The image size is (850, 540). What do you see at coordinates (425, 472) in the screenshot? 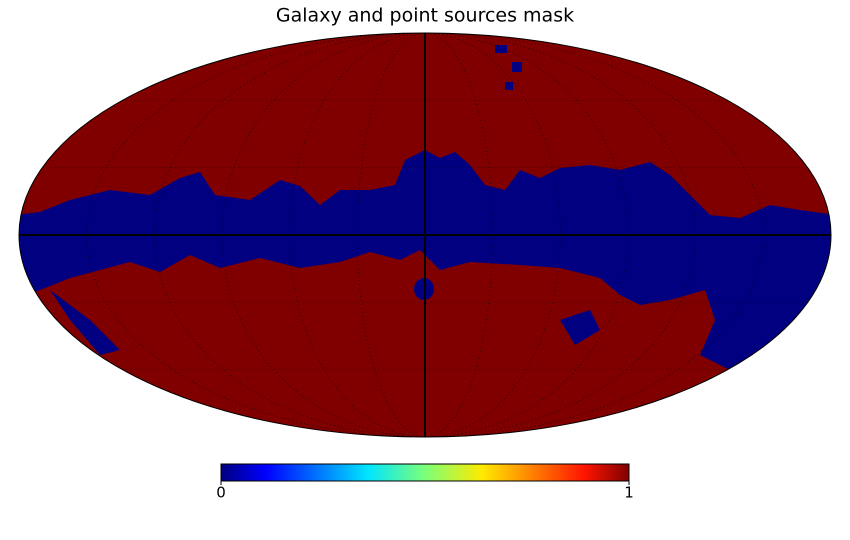
I see `colorbar` at bounding box center [425, 472].